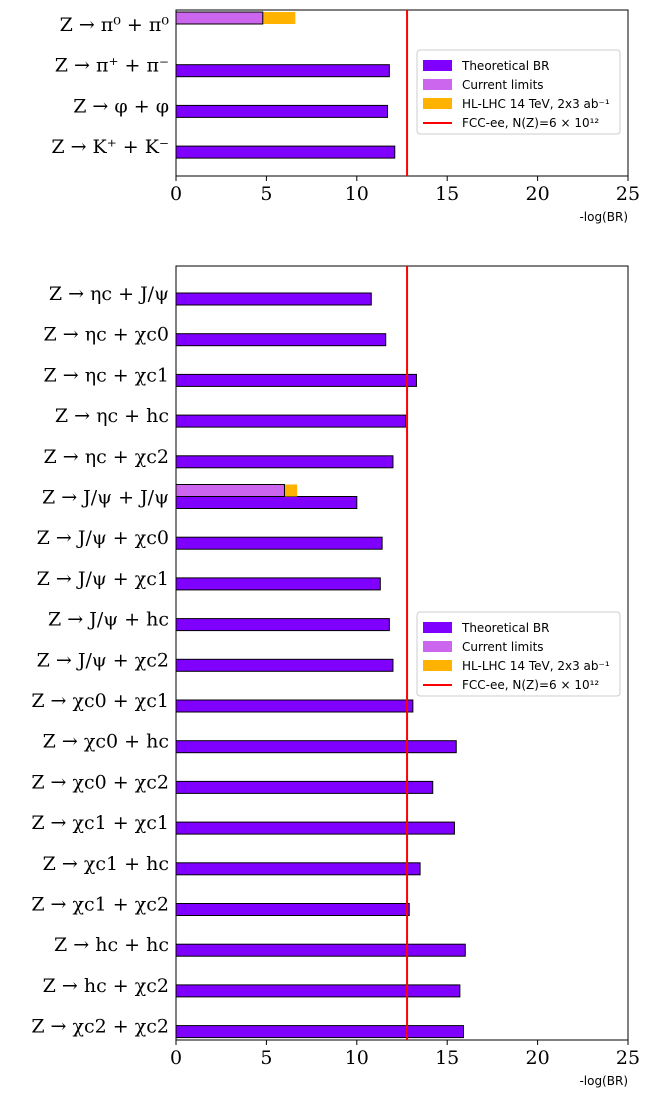  Describe the element at coordinates (100, 701) in the screenshot. I see `category-label: Z → χc0 + χc1` at that location.